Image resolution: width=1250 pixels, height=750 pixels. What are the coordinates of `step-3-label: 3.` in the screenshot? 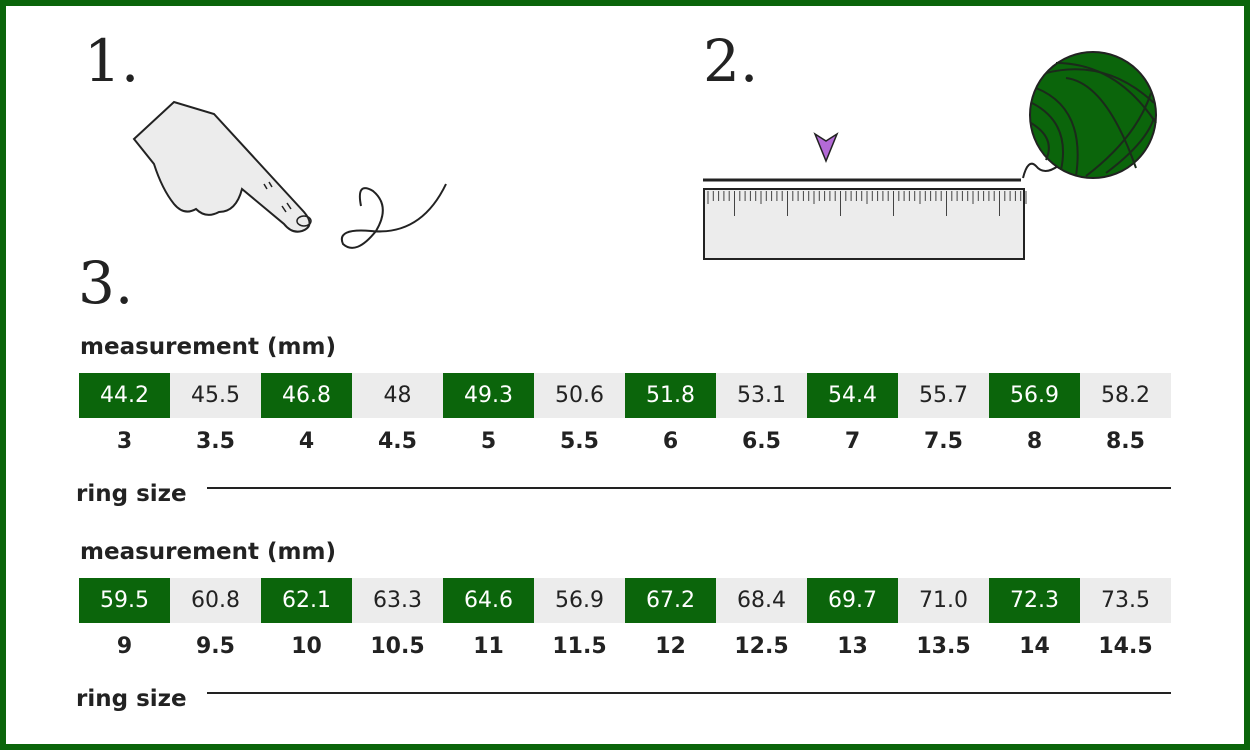 It's located at (106, 283).